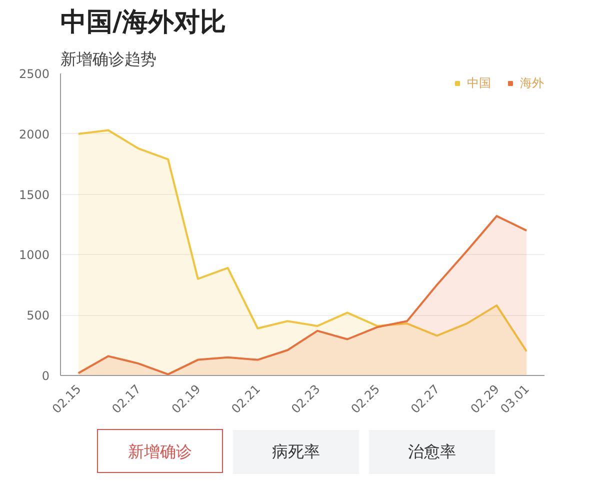  Describe the element at coordinates (38, 315) in the screenshot. I see `y-tick-label: 500` at that location.